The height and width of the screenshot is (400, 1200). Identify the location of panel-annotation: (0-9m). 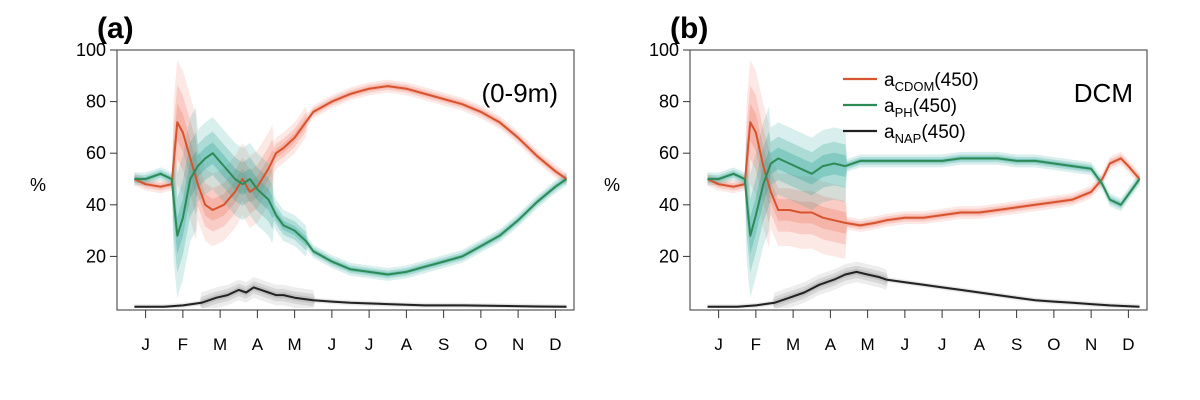
(519, 93).